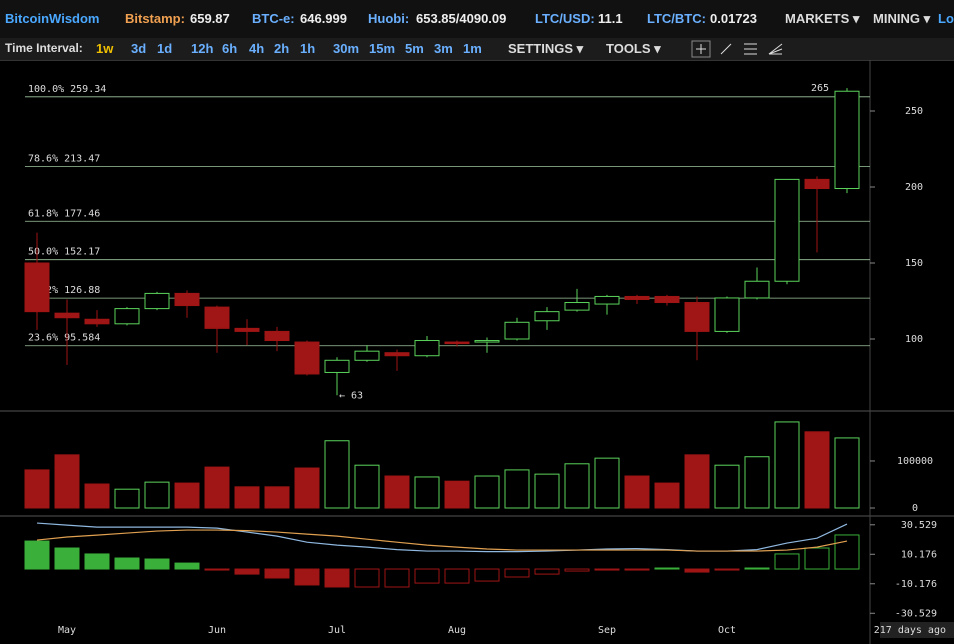 This screenshot has width=954, height=644. I want to click on interval-button: 1w, so click(105, 48).